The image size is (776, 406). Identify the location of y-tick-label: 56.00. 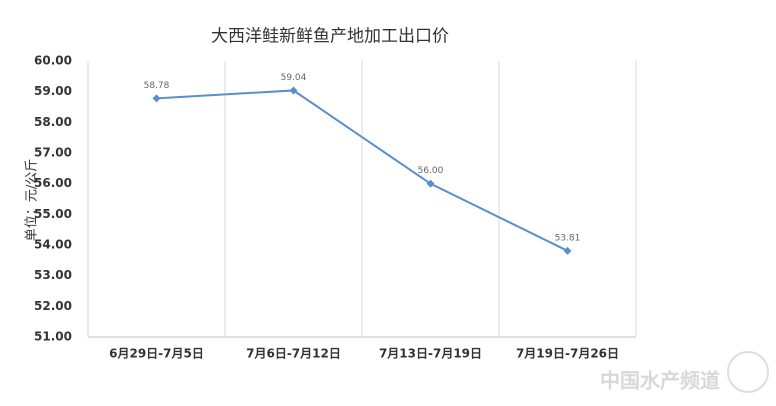
(53, 183).